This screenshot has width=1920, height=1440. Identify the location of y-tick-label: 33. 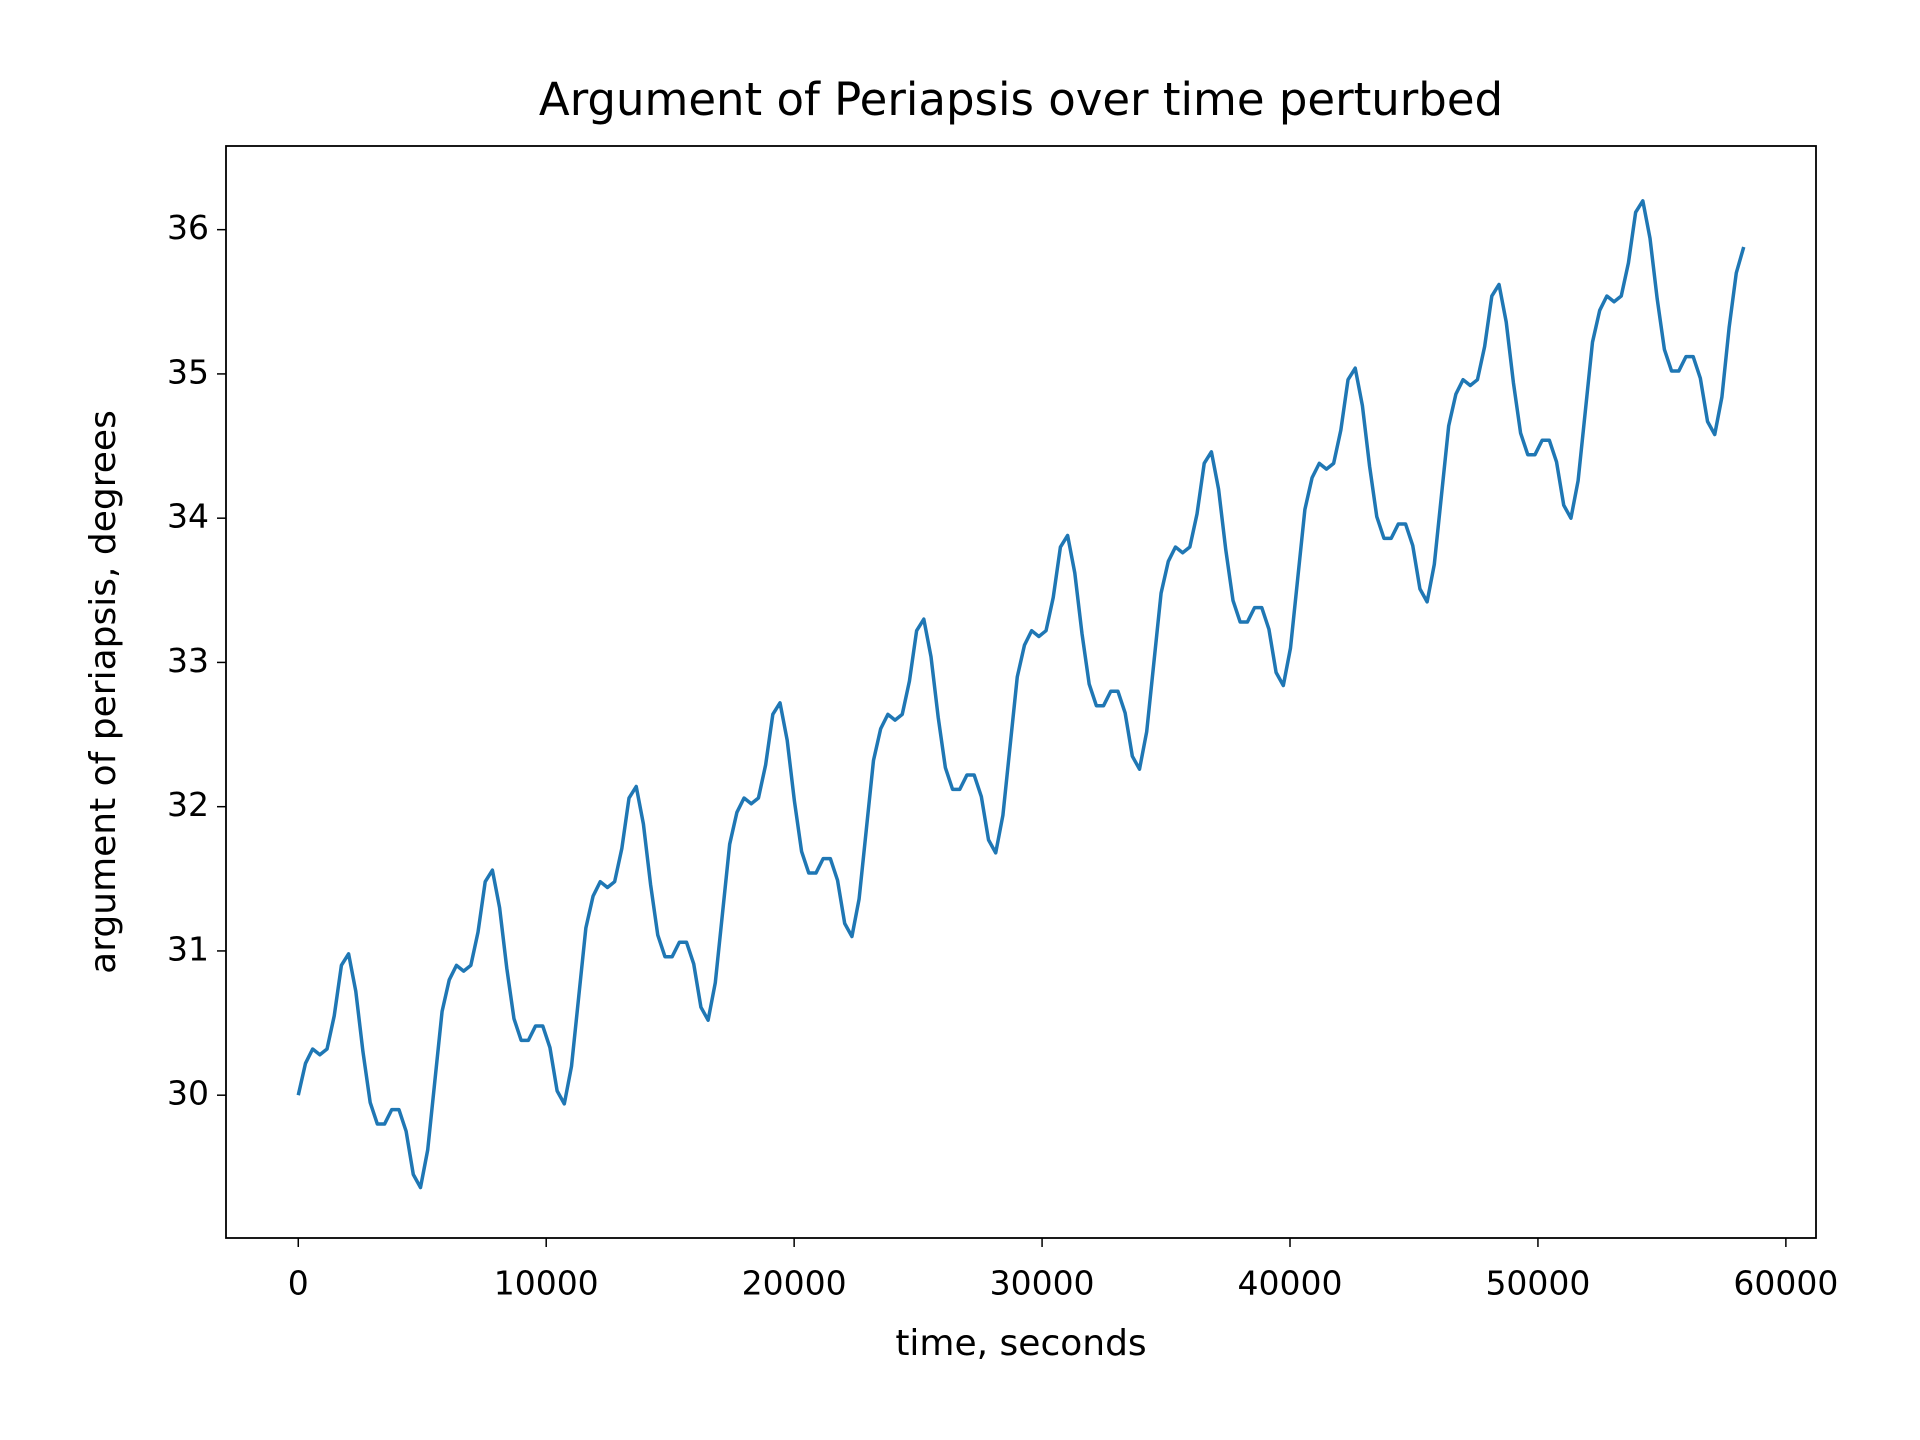
(188, 660).